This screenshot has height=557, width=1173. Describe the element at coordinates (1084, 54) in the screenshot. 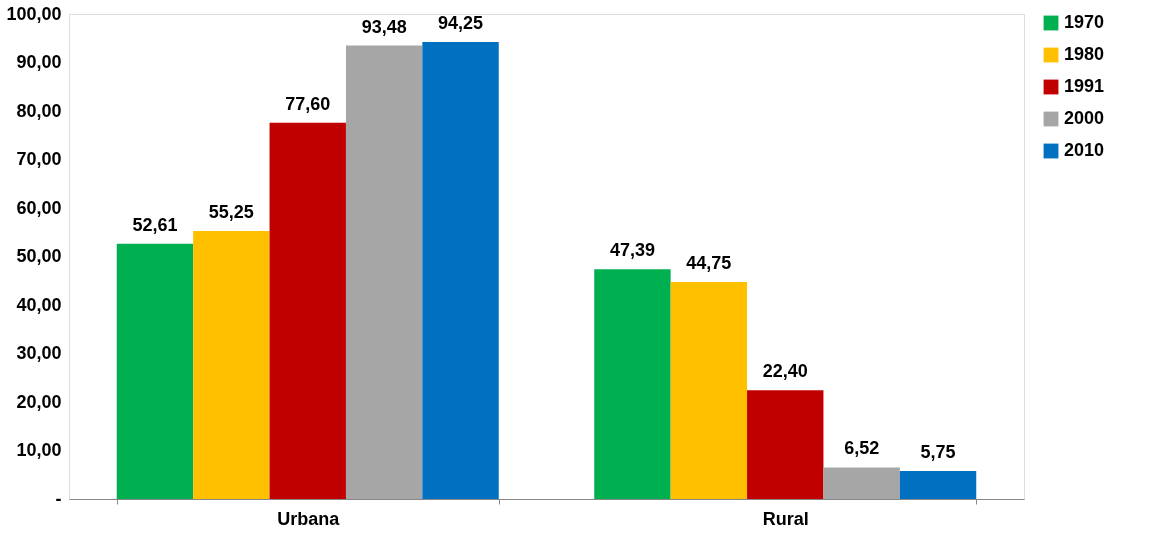

I see `legend-label: 1980` at that location.